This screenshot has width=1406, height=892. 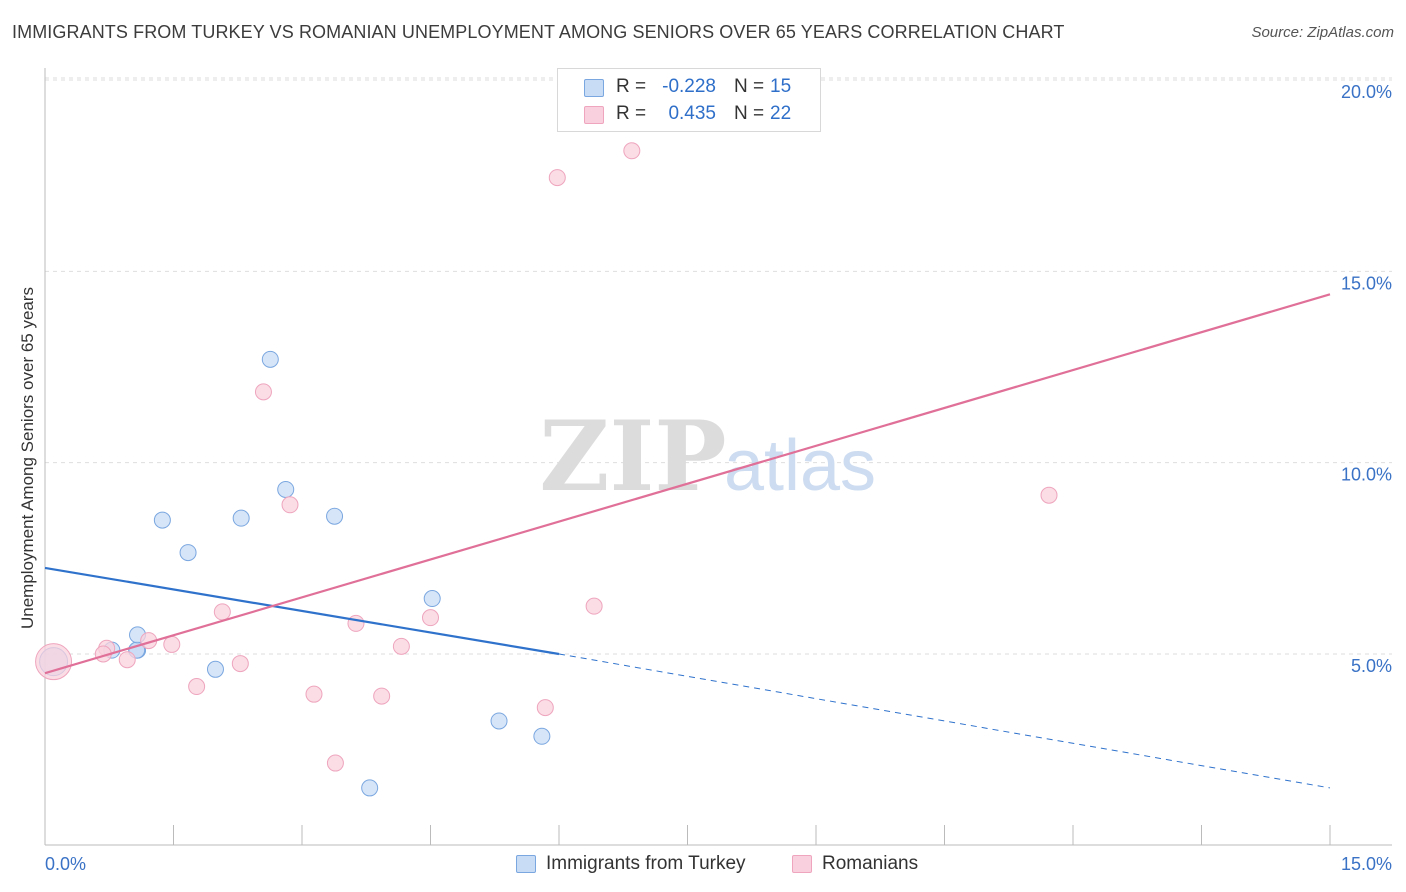 I want to click on r-value: -0.228, so click(x=689, y=86).